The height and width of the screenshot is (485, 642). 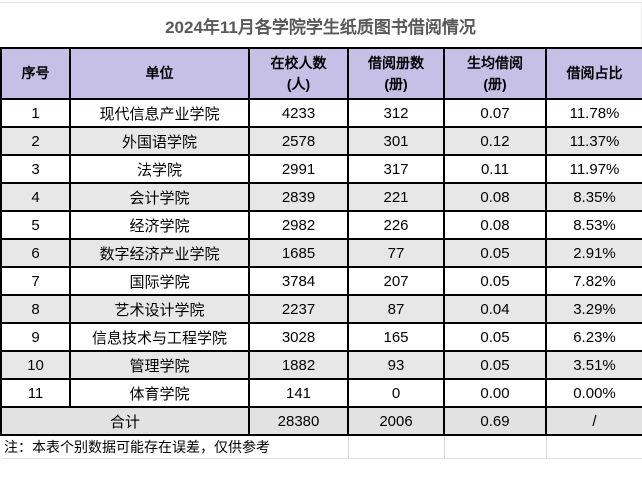 What do you see at coordinates (396, 281) in the screenshot?
I see `cell-borrowed: 207` at bounding box center [396, 281].